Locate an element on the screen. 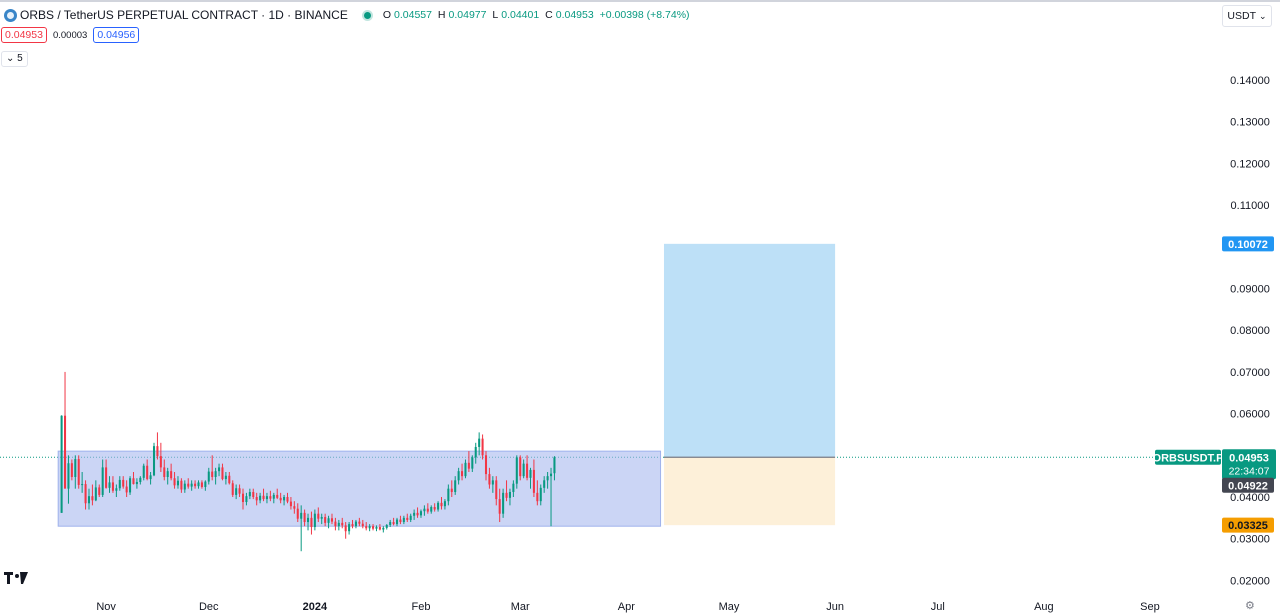  trade-buttons: 0.04953 0.00003 0.04956 is located at coordinates (70, 35).